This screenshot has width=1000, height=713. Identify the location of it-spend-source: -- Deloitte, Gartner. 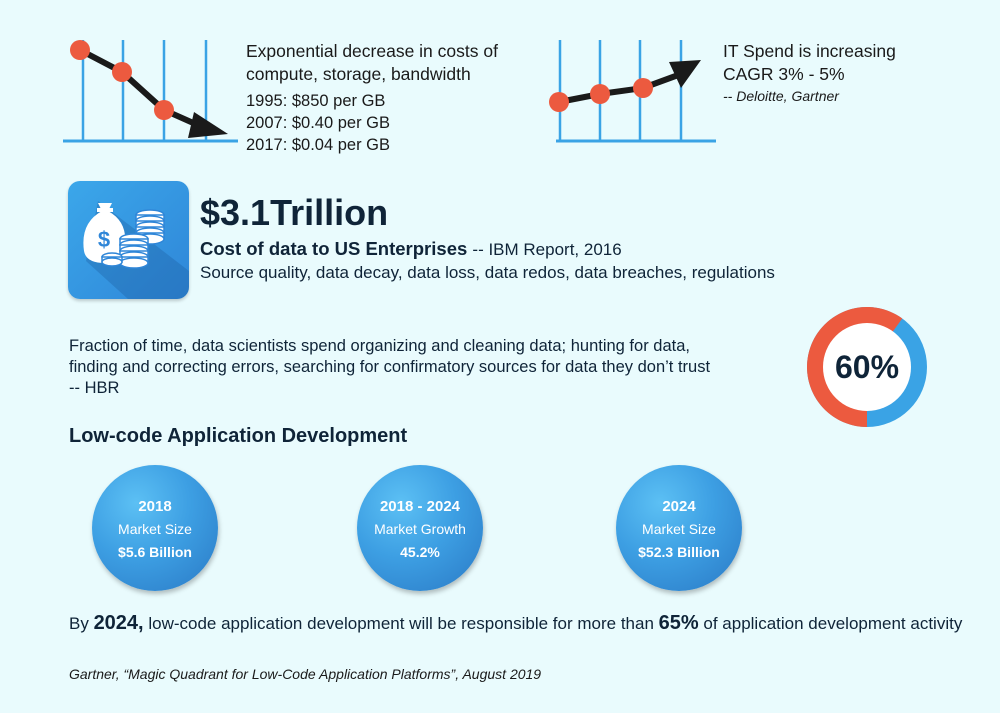
(781, 96).